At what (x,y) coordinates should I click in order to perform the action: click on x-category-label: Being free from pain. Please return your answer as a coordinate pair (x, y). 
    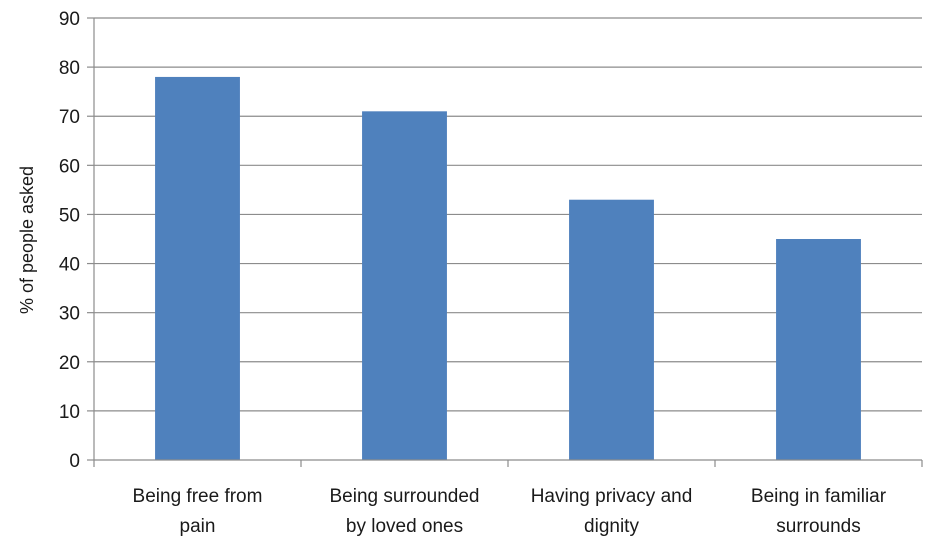
    Looking at the image, I should click on (198, 511).